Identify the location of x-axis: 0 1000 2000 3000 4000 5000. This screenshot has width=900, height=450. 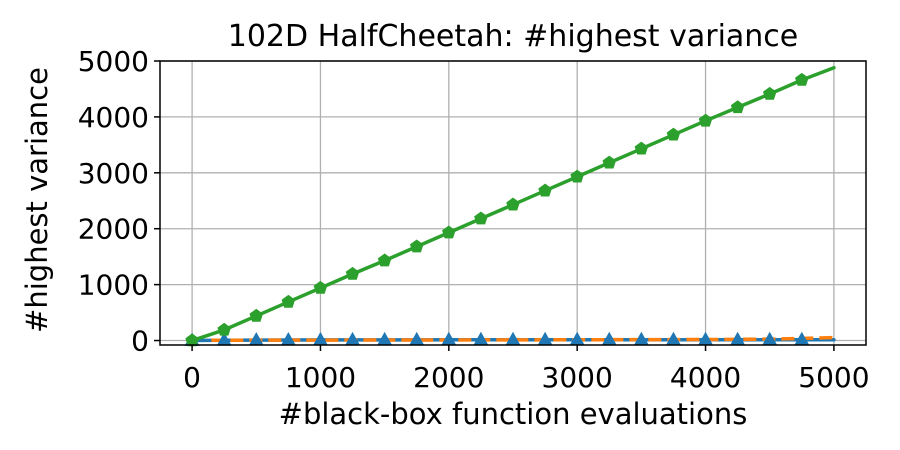
(526, 369).